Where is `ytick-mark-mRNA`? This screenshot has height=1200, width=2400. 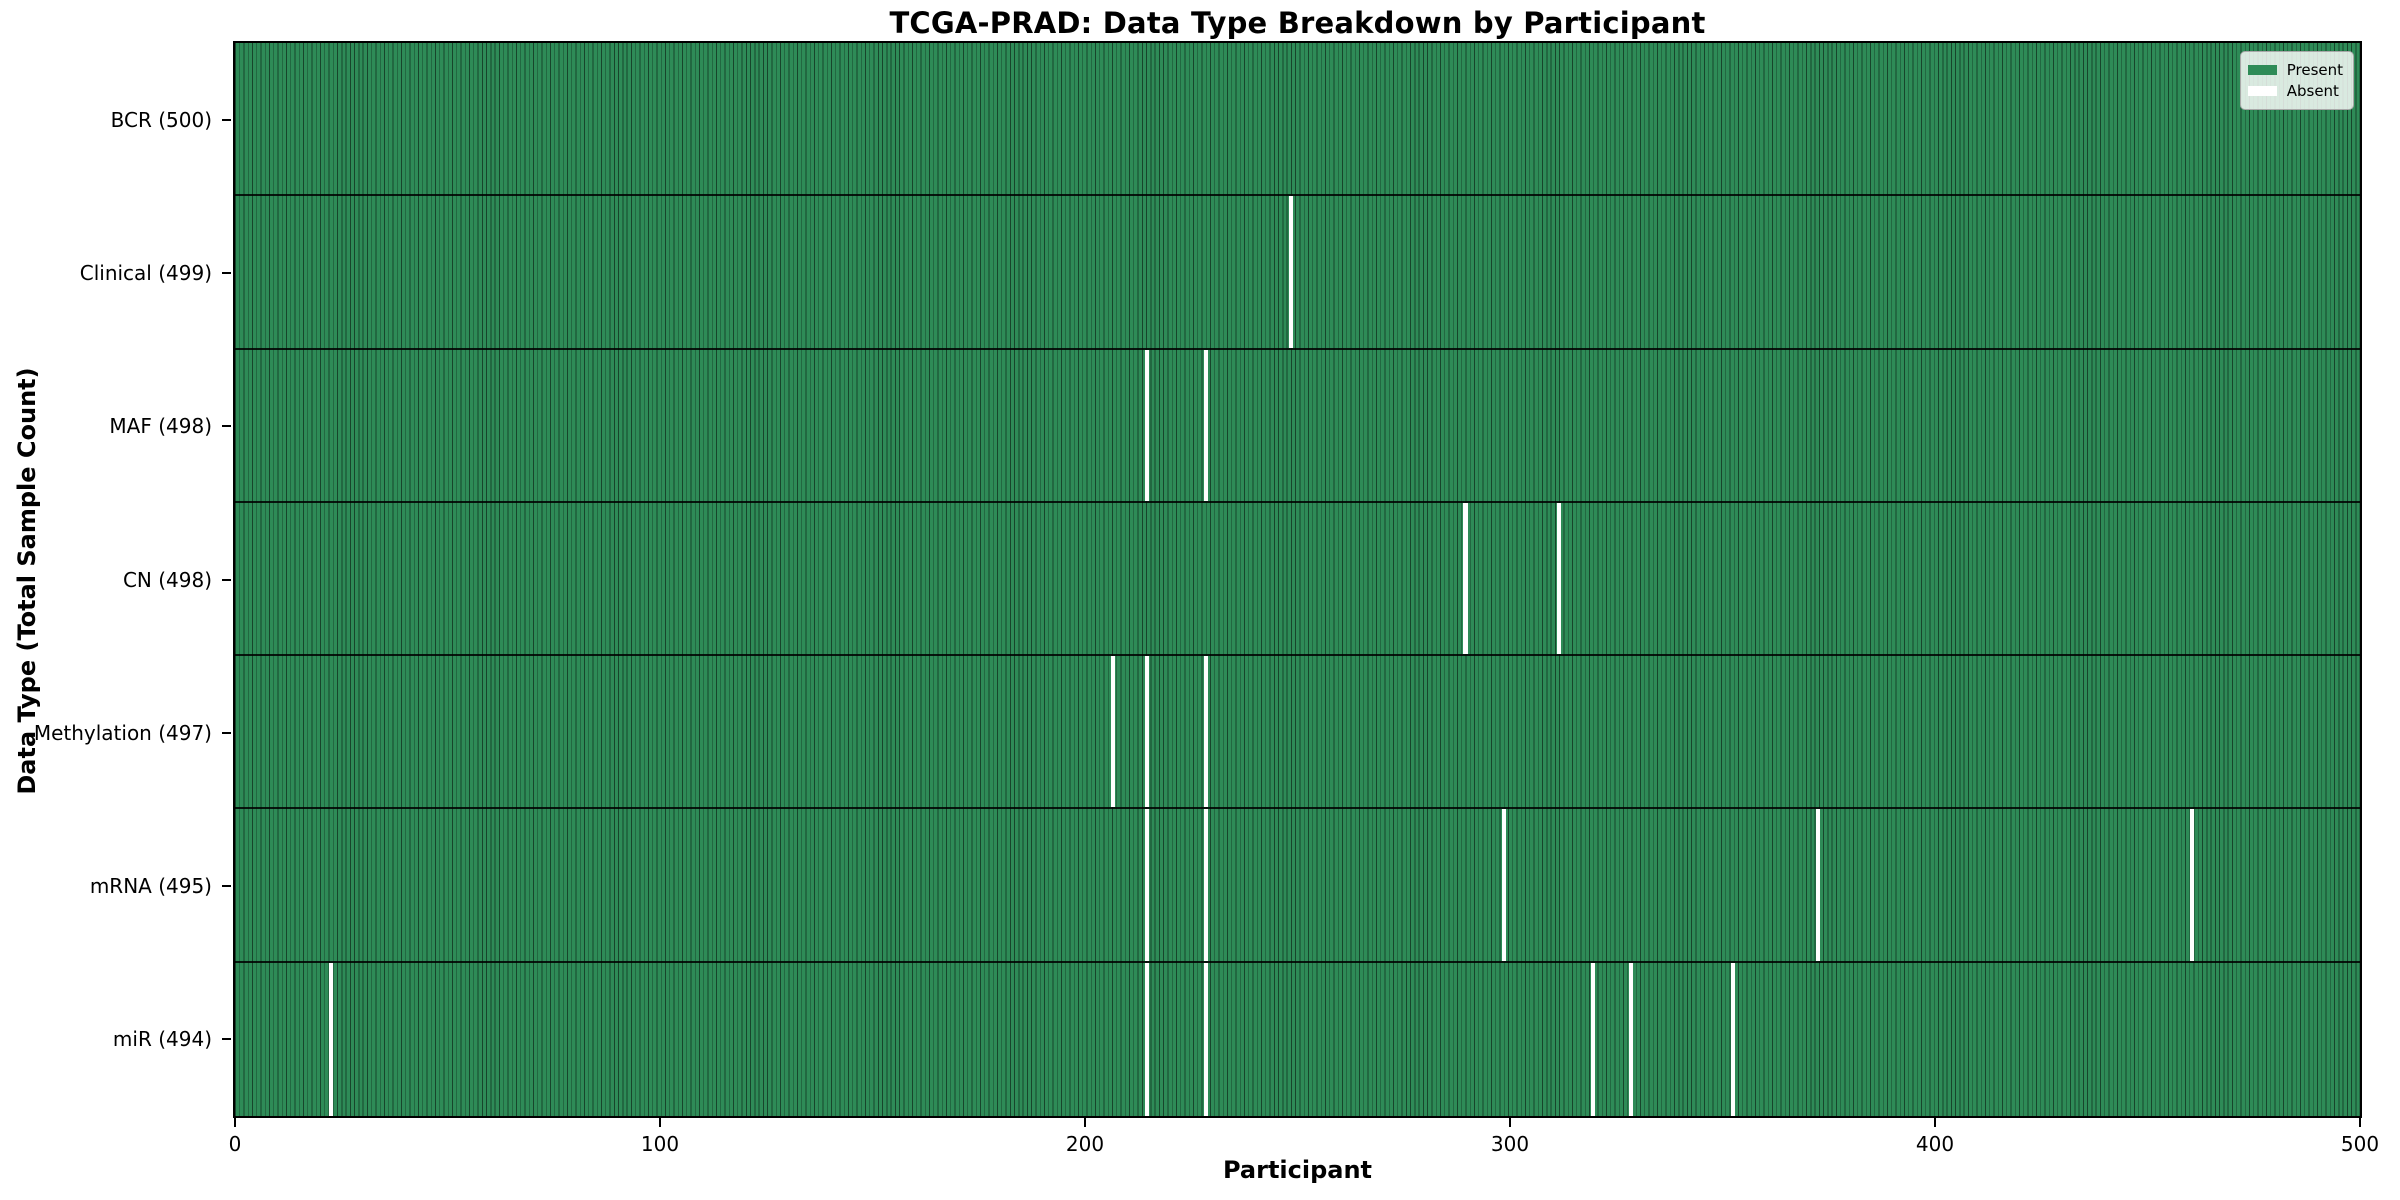 ytick-mark-mRNA is located at coordinates (226, 886).